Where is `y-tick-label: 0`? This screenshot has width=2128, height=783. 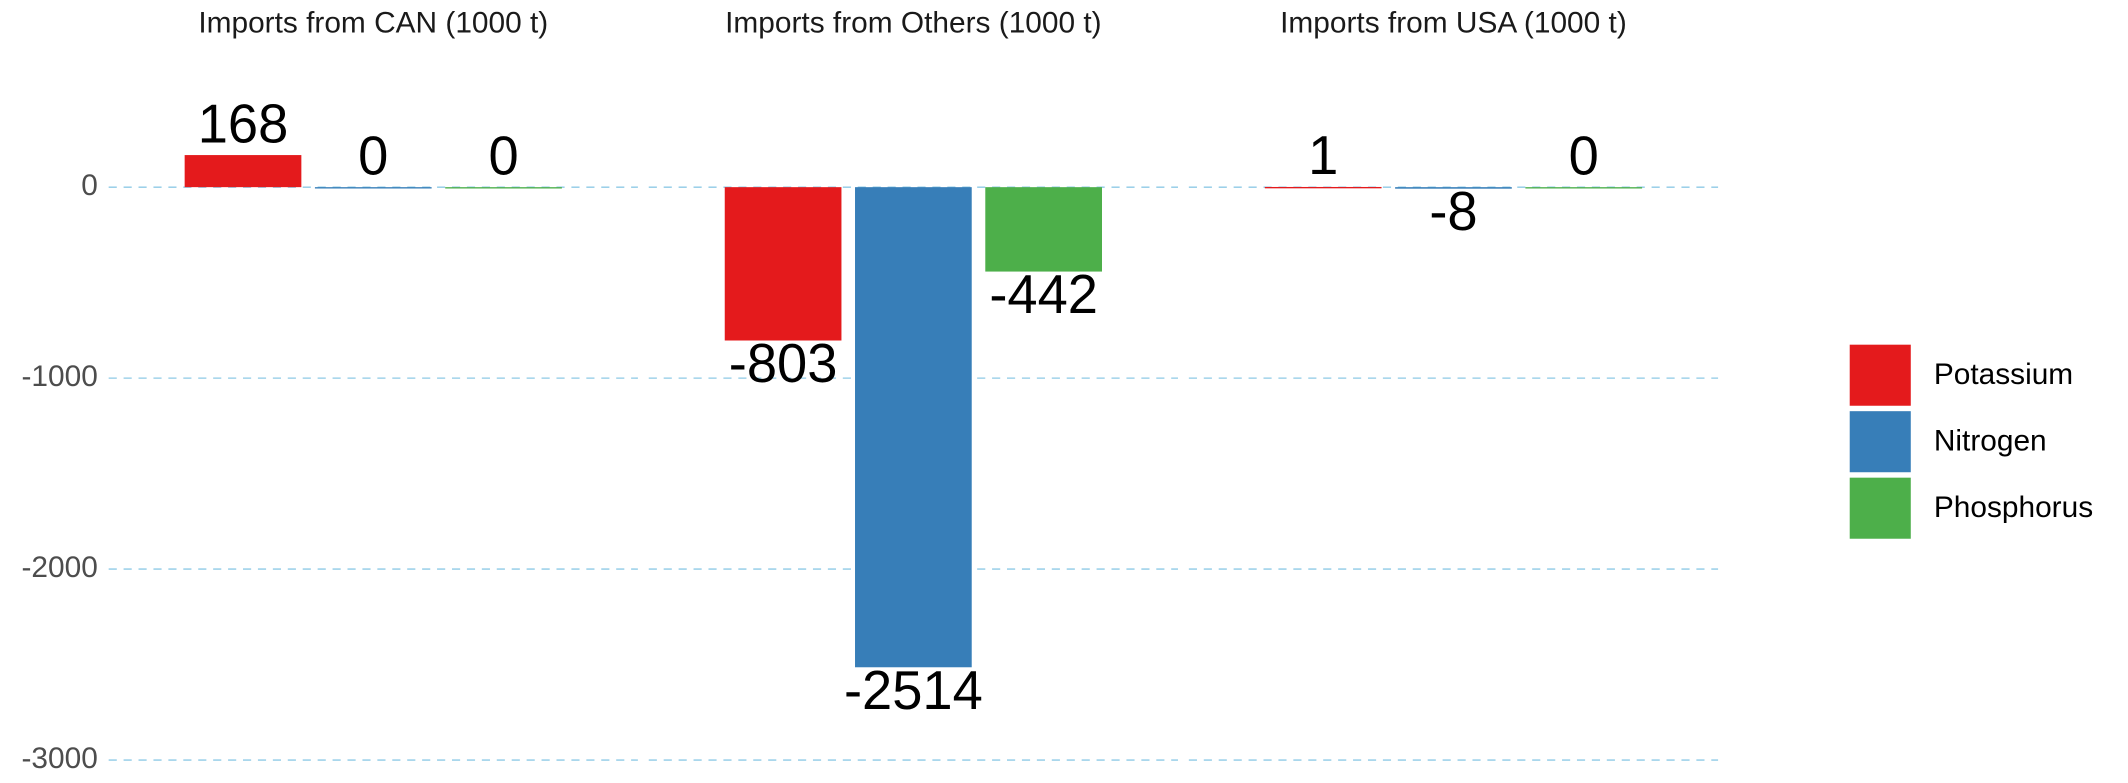 y-tick-label: 0 is located at coordinates (89, 185).